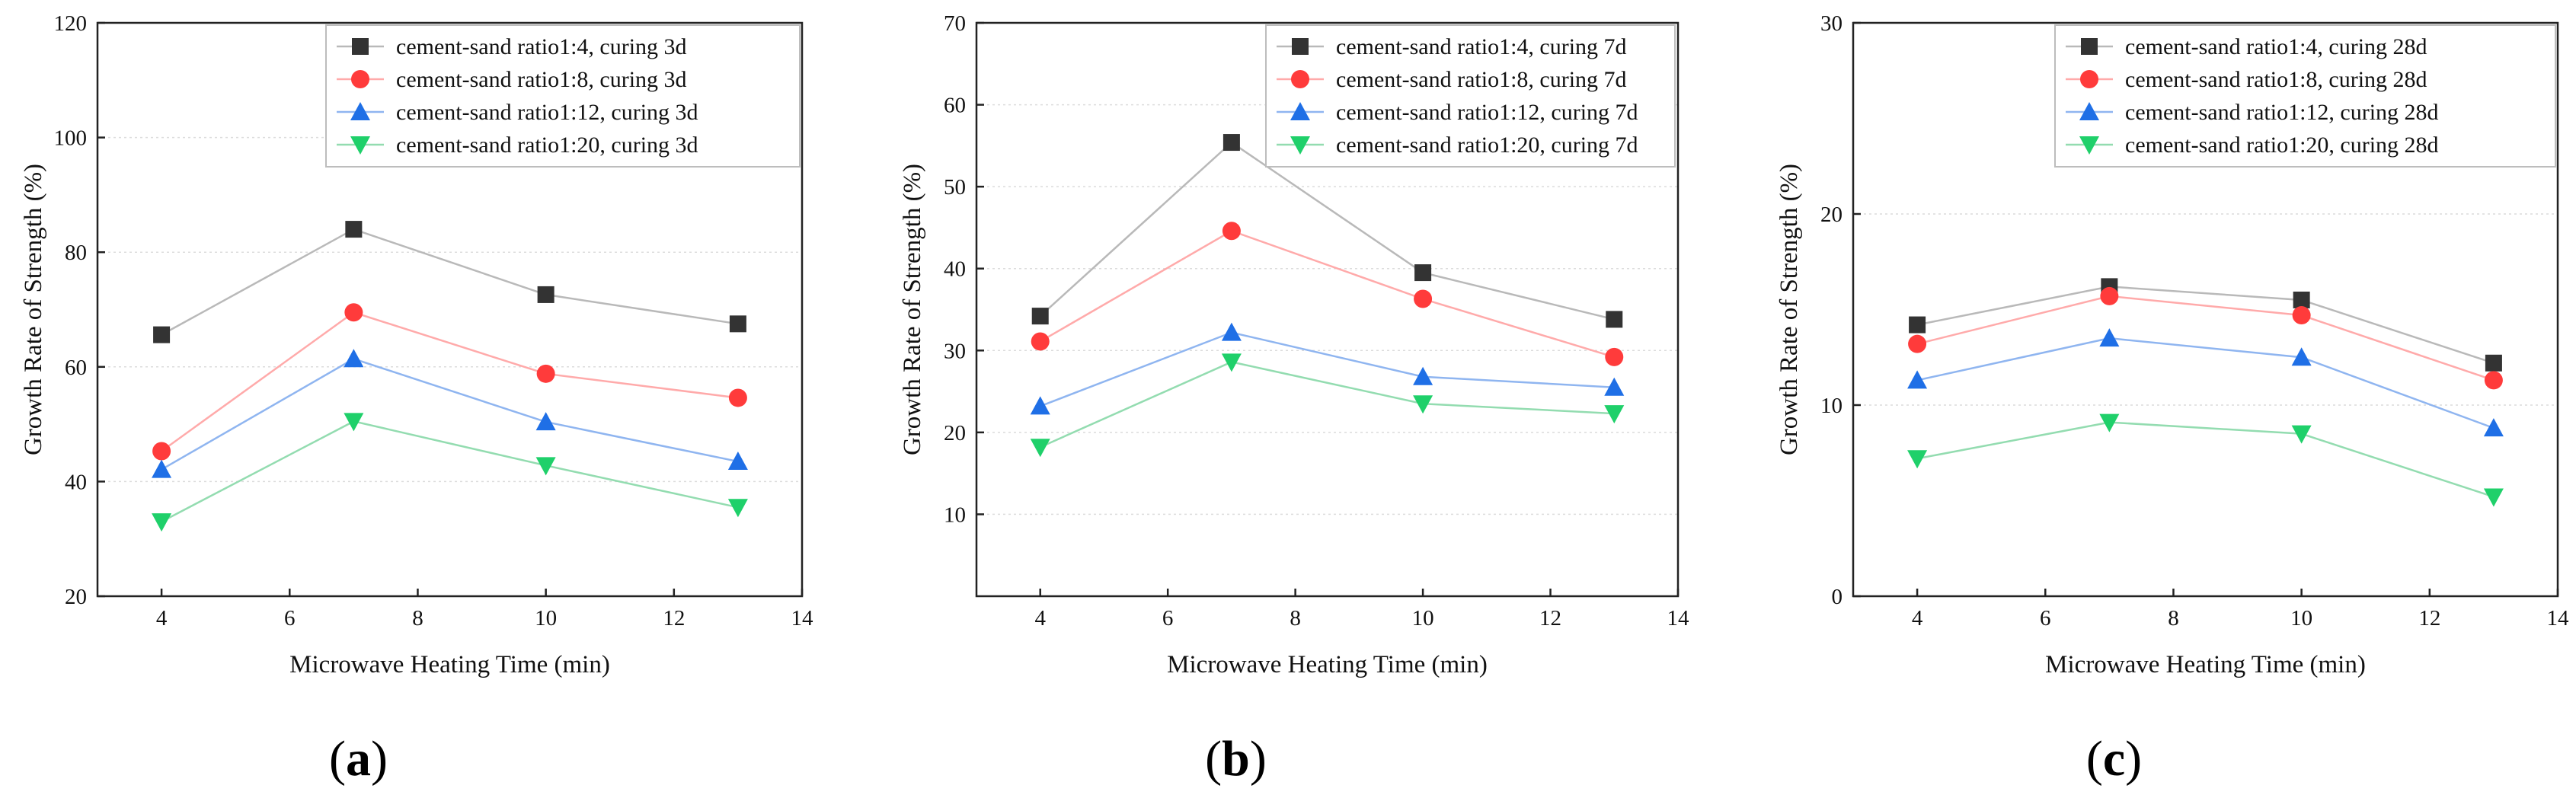  What do you see at coordinates (542, 79) in the screenshot?
I see `legend-label: cement-sand ratio1:8, curing 3d` at bounding box center [542, 79].